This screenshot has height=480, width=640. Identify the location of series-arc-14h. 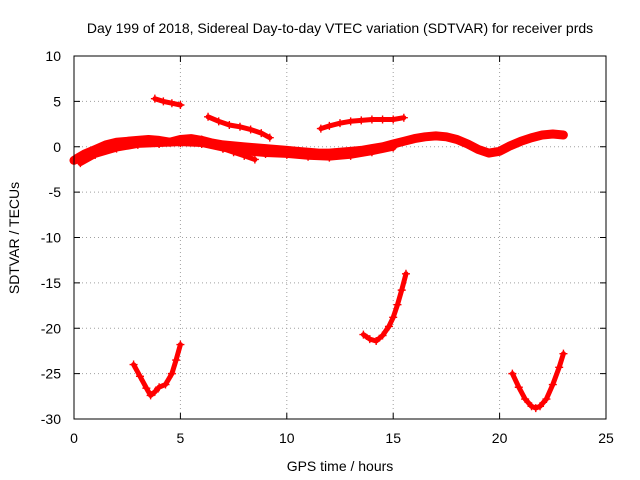
(384, 307).